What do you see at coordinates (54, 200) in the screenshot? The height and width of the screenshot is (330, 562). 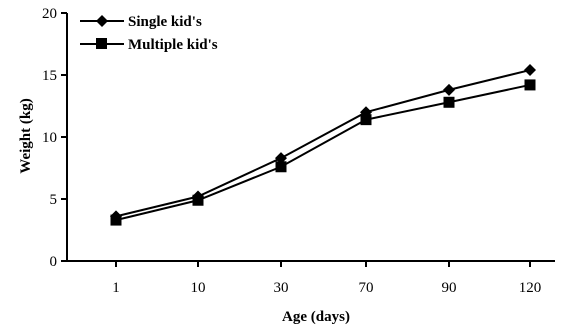 I see `y-tick-label: 5` at bounding box center [54, 200].